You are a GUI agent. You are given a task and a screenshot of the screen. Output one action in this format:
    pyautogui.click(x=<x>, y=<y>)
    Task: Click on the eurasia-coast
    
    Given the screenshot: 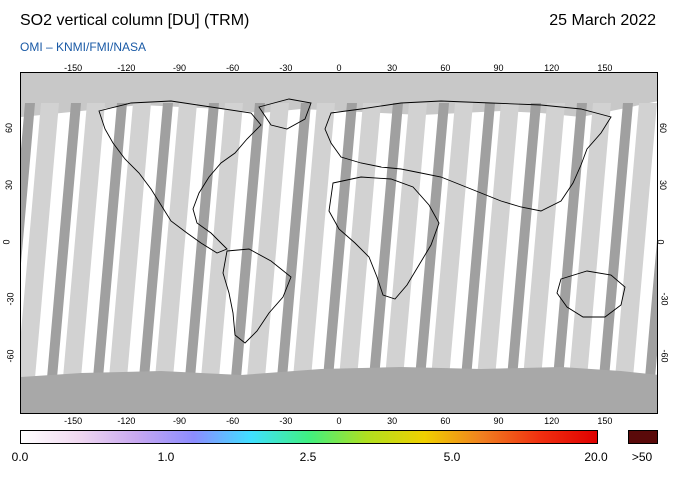 What is the action you would take?
    pyautogui.click(x=468, y=156)
    